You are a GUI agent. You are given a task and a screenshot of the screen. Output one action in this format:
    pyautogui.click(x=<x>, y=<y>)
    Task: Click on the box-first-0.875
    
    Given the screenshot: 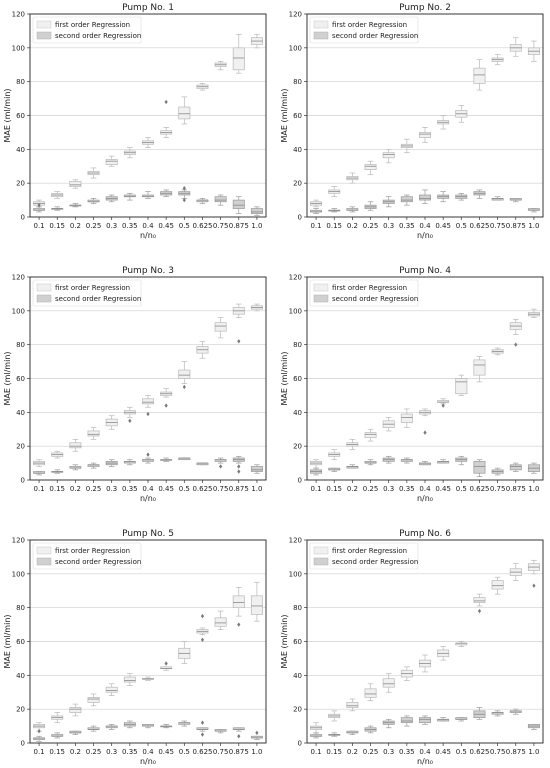 What is the action you would take?
    pyautogui.click(x=238, y=53)
    